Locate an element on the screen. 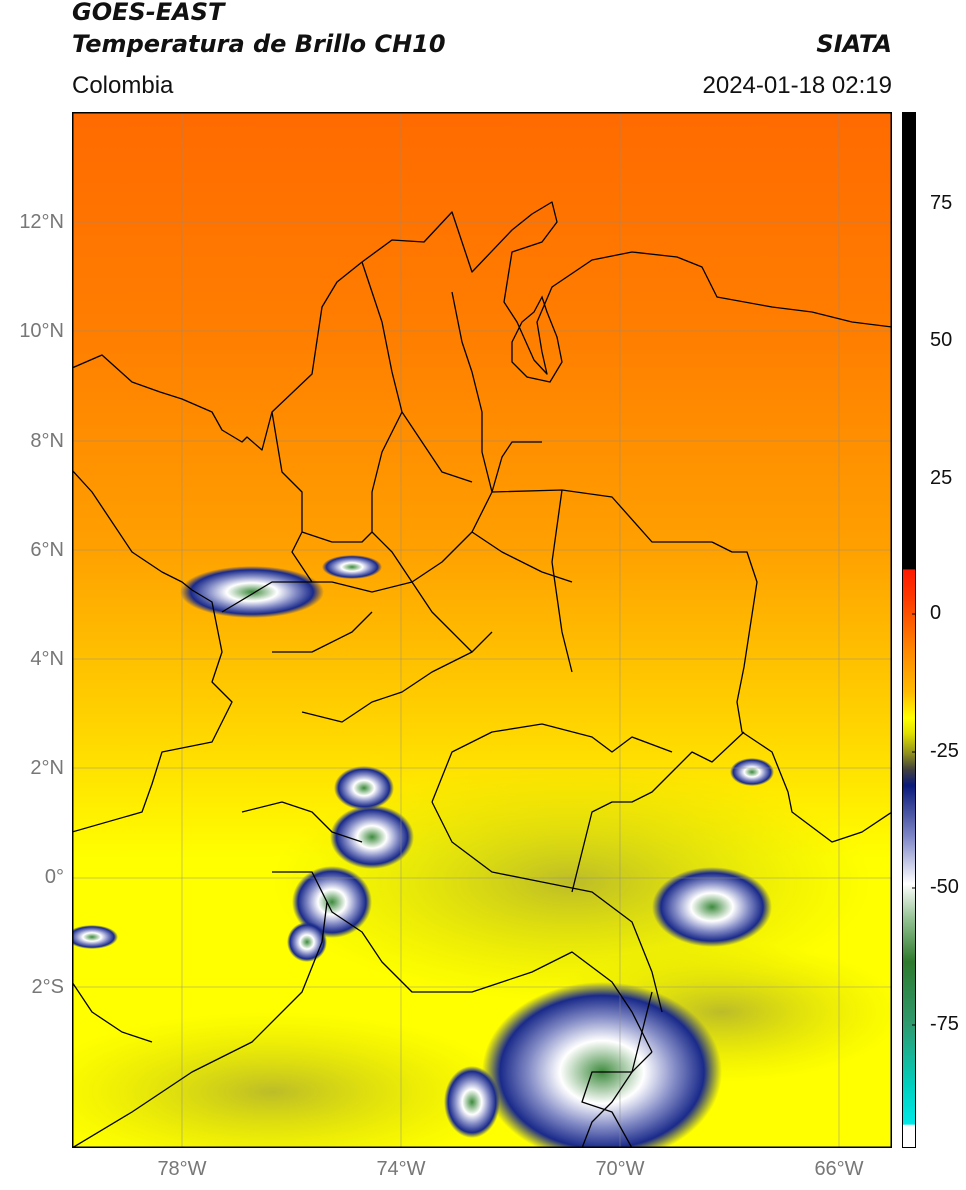  lon-tick-label: 74°W is located at coordinates (401, 1169).